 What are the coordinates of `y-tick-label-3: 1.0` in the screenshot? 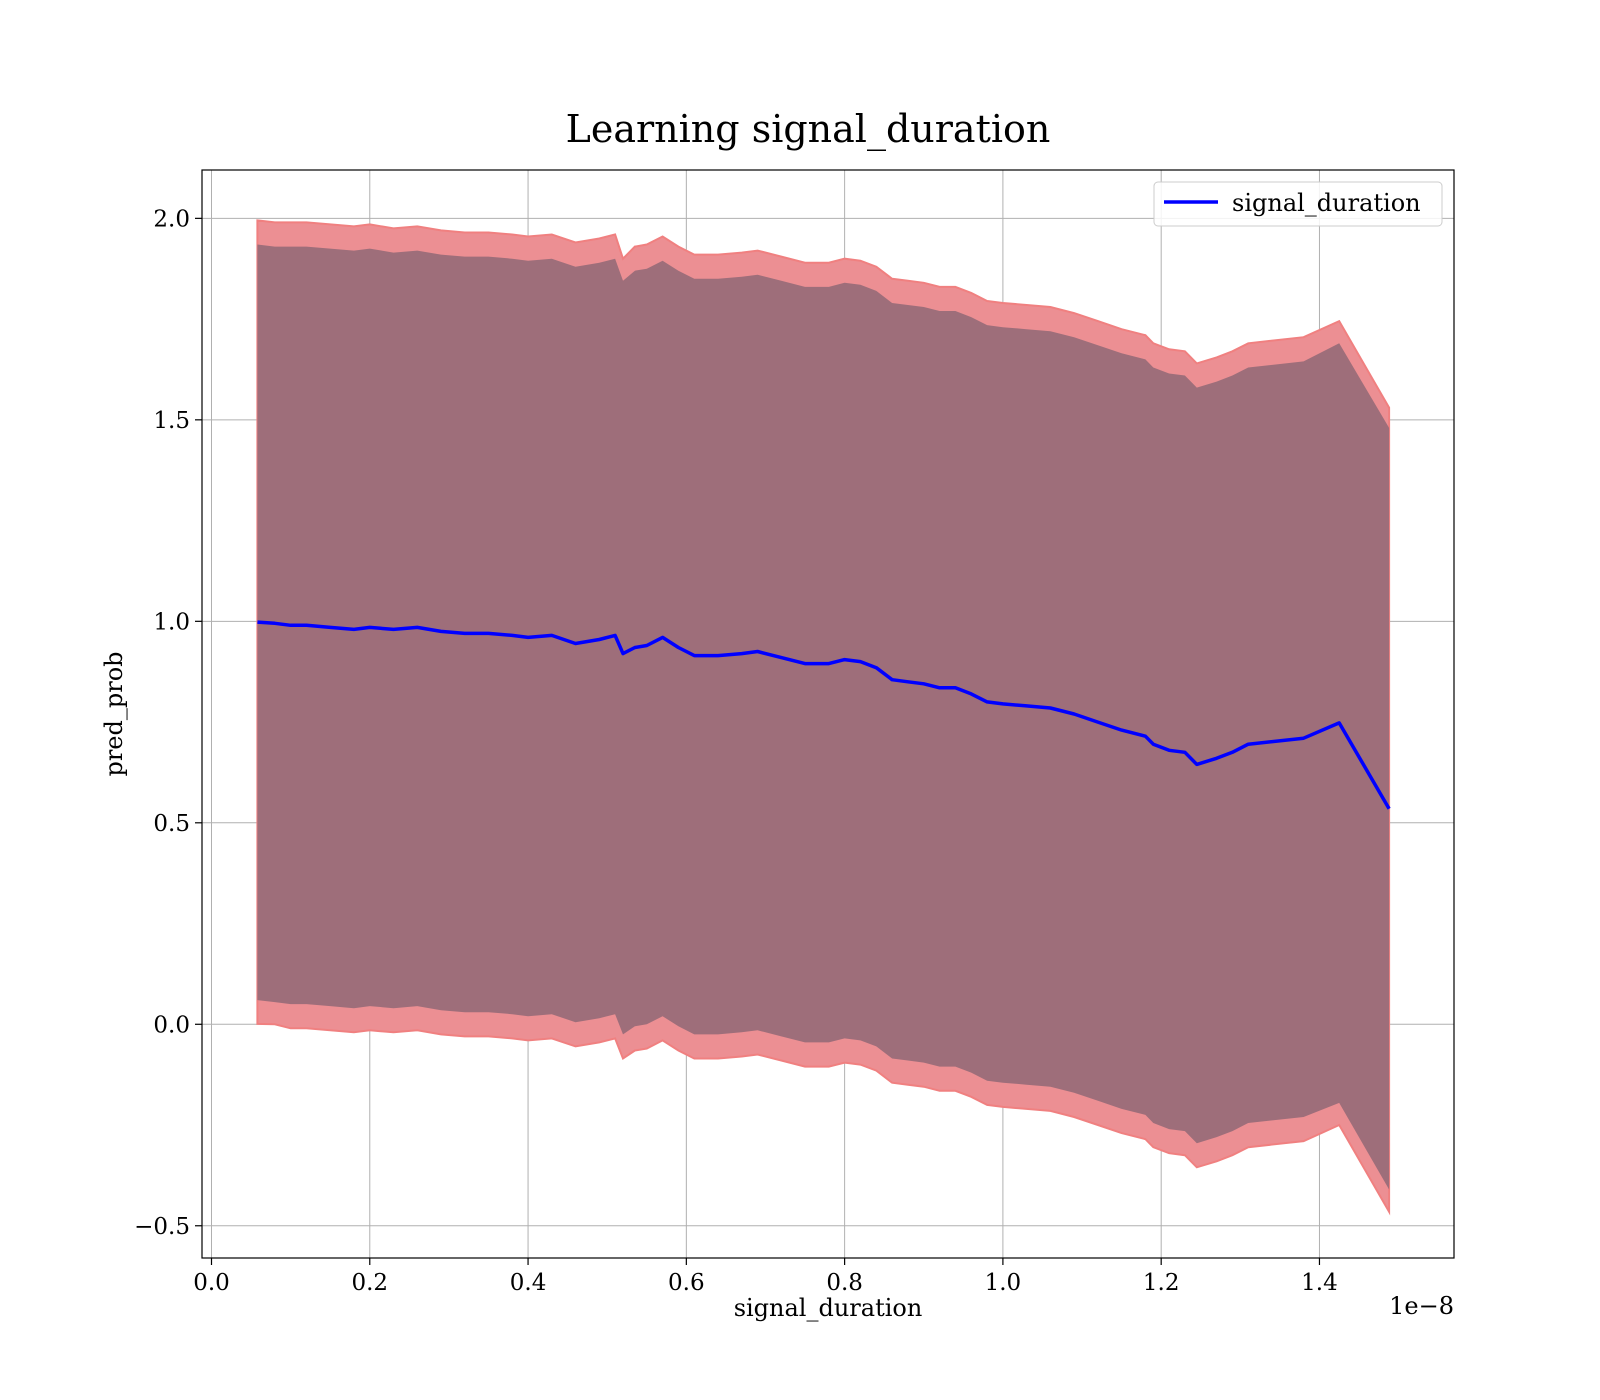 It's located at (171, 622).